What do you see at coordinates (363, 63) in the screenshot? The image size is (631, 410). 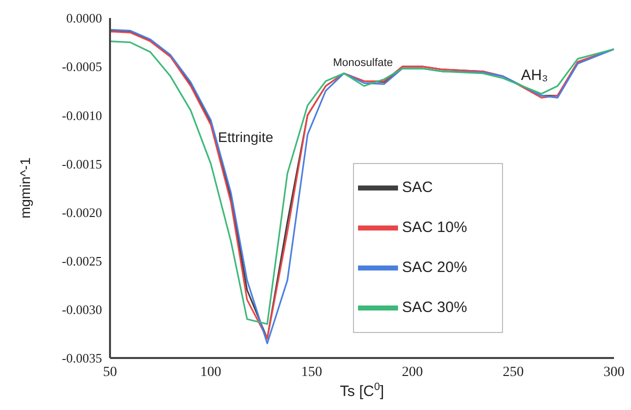 I see `annotation: Monosulfate` at bounding box center [363, 63].